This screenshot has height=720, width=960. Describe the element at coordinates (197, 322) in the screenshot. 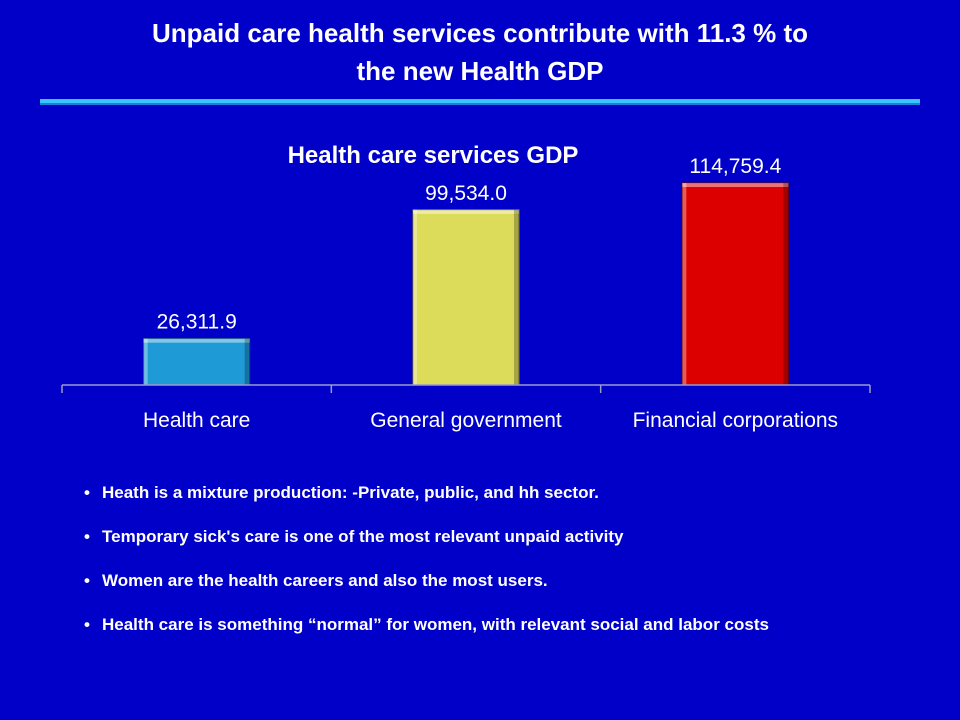

I see `bar-value-label: 26,311.9` at that location.